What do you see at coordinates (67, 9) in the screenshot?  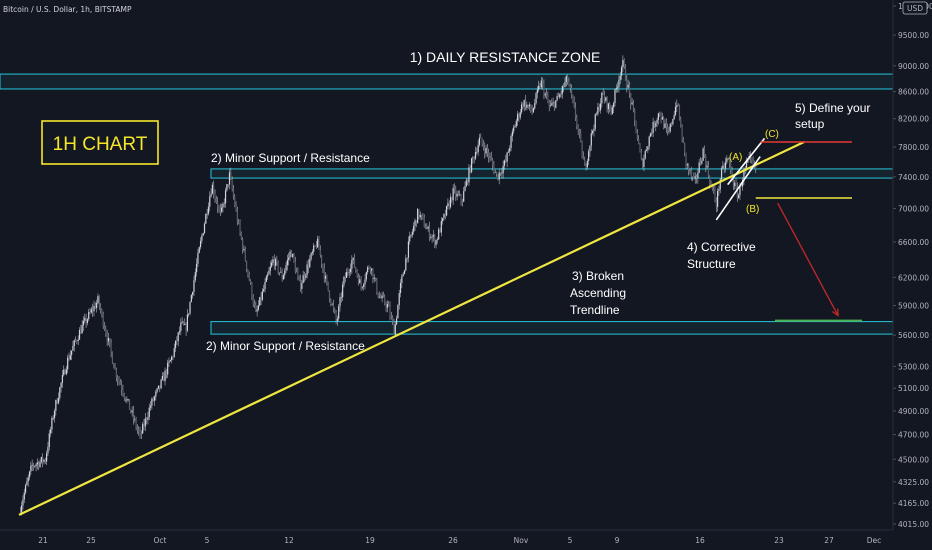 I see `symbol-legend: Bitcoin / U.S. Dollar, 1h, BITSTAMP` at bounding box center [67, 9].